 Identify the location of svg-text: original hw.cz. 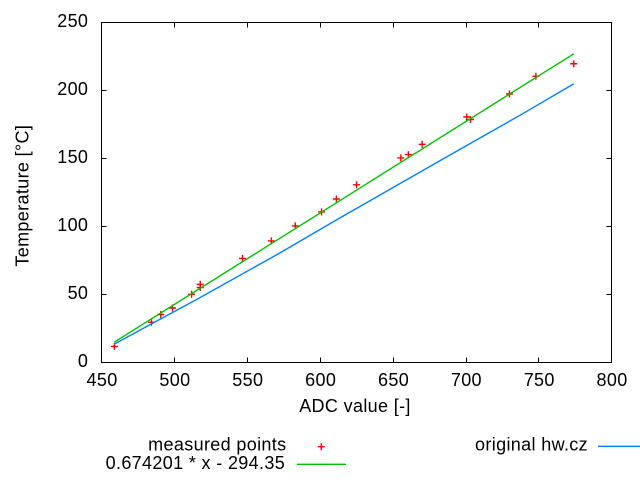
(531, 445).